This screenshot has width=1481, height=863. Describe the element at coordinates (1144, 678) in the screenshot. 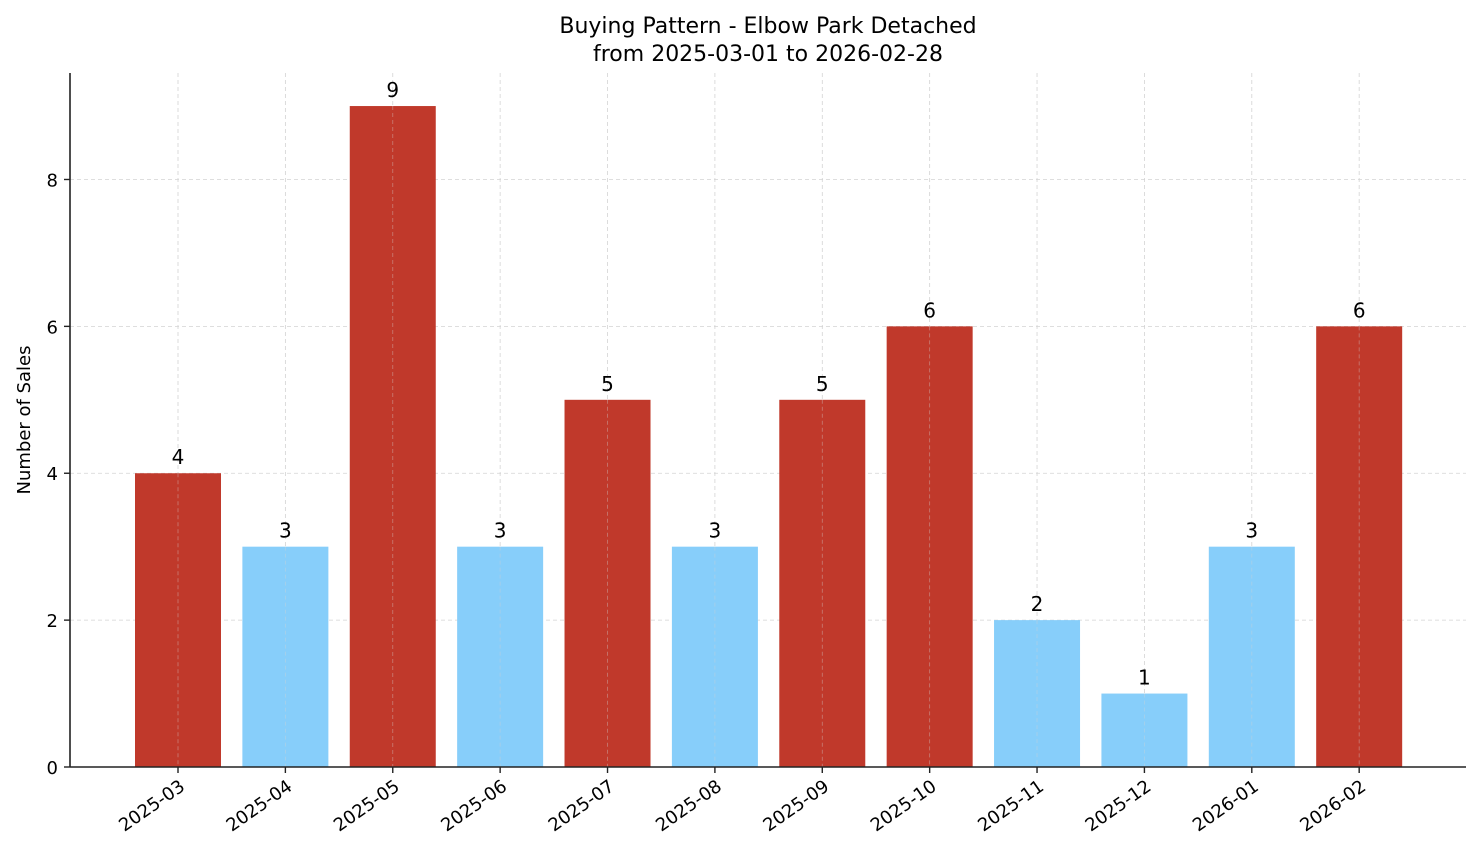

I see `bar-value-label: 1` at that location.